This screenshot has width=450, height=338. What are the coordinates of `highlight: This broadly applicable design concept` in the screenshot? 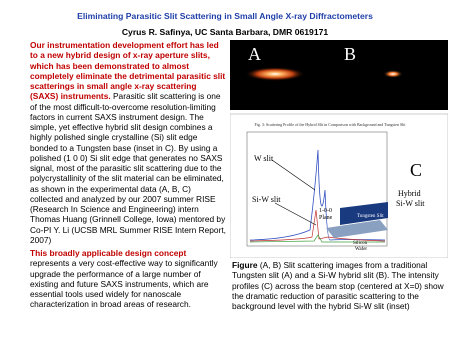 It's located at (108, 253).